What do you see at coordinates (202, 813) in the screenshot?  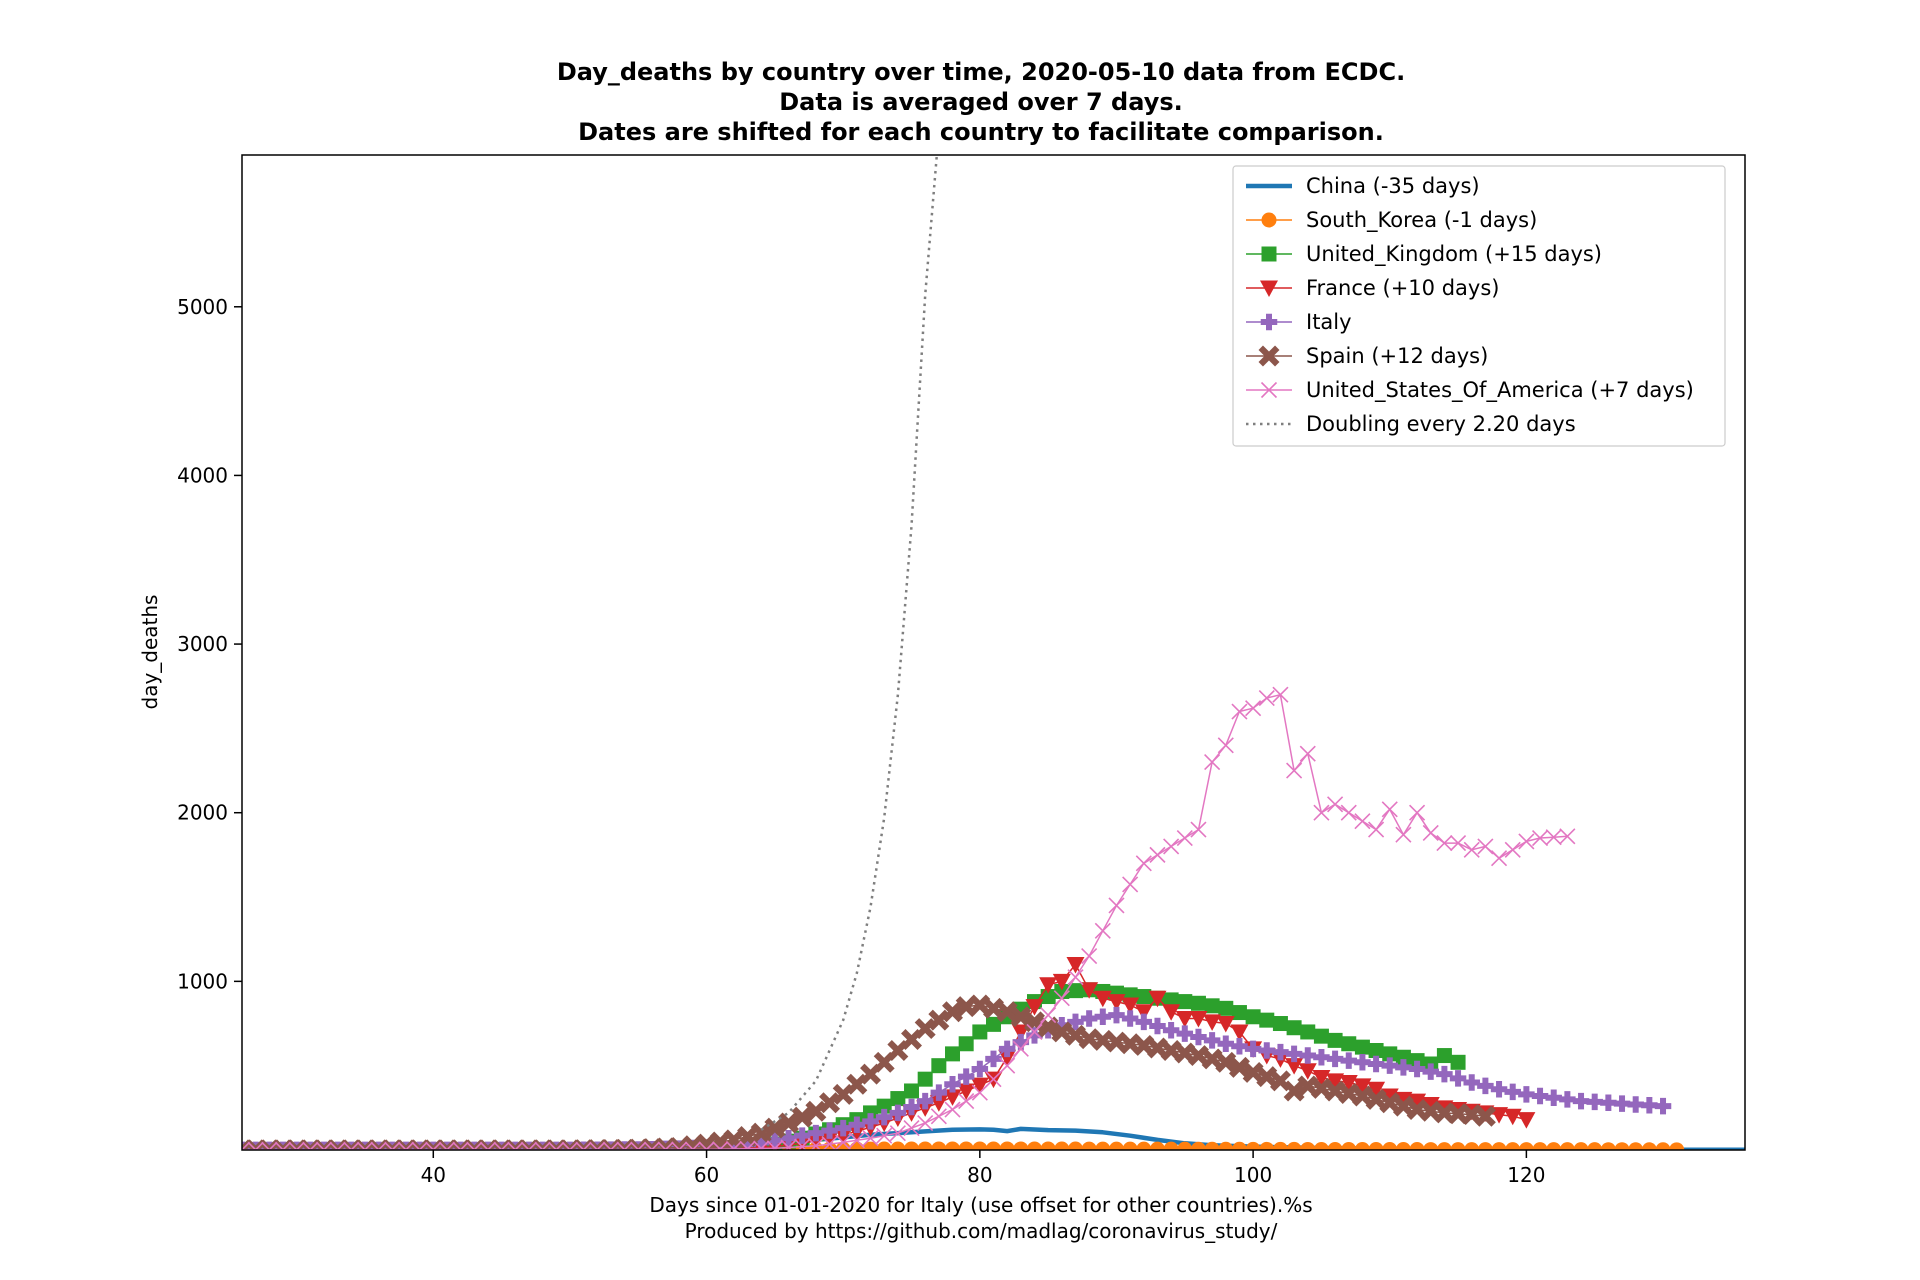 I see `y-tick-label: 2000` at bounding box center [202, 813].